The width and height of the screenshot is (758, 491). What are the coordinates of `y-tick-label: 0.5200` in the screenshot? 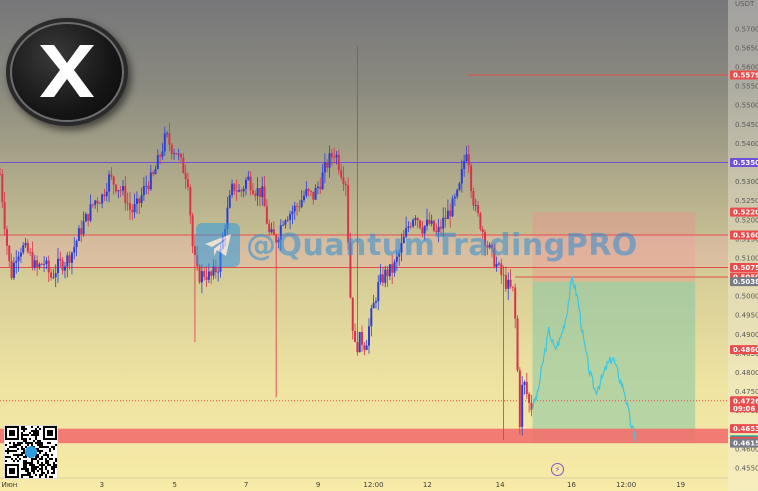 It's located at (746, 220).